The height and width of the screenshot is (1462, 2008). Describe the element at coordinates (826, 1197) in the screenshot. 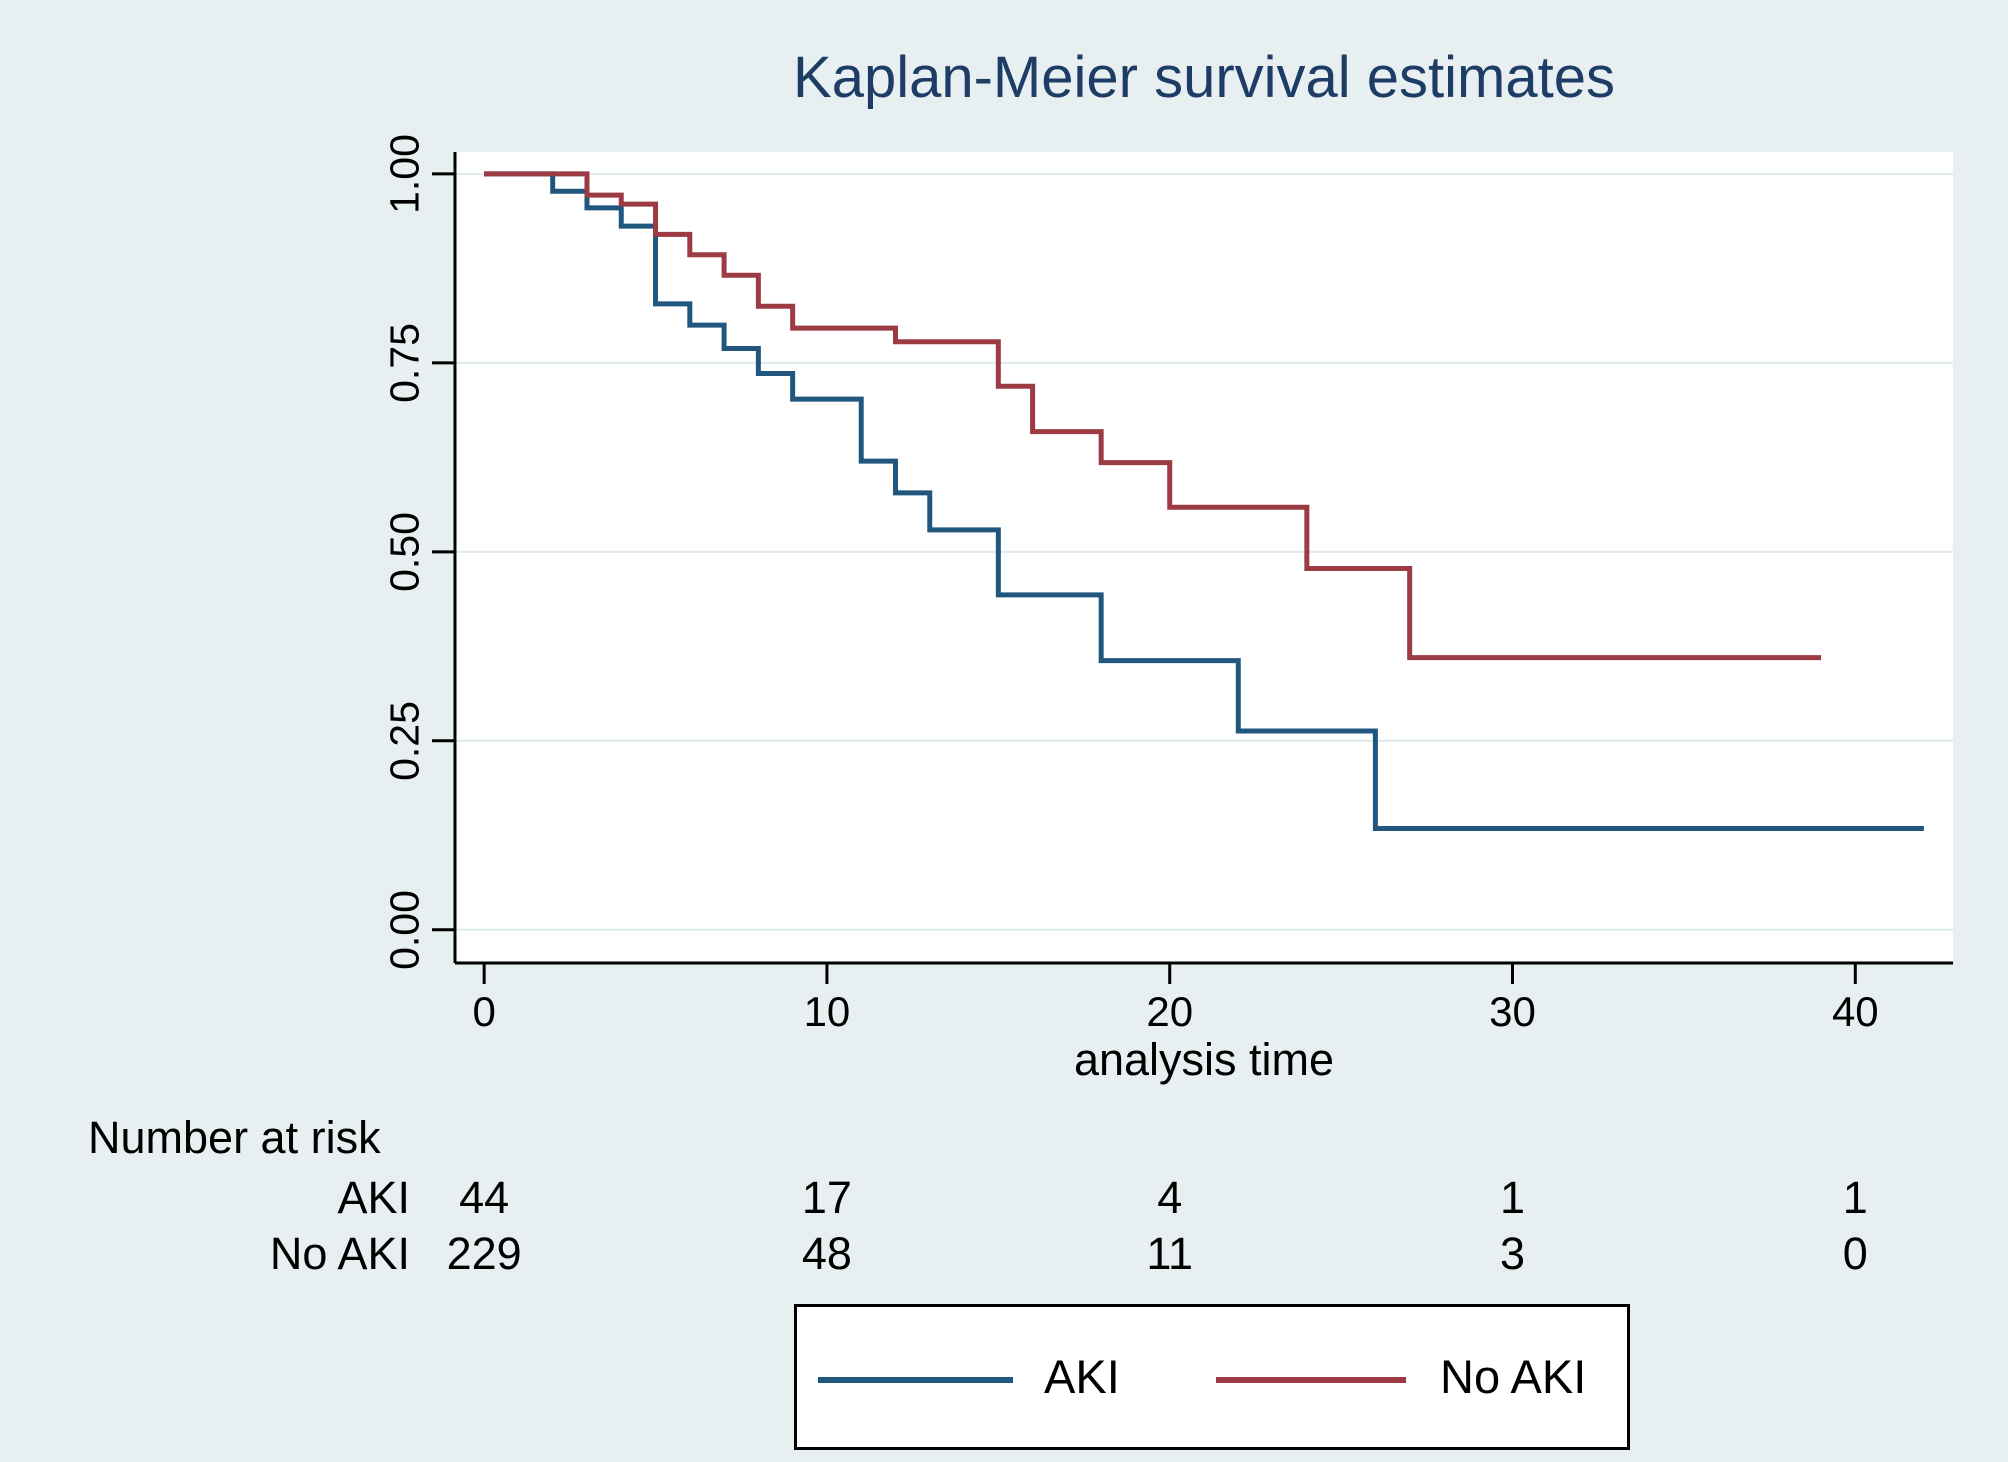

I see `risk-value: 17` at that location.